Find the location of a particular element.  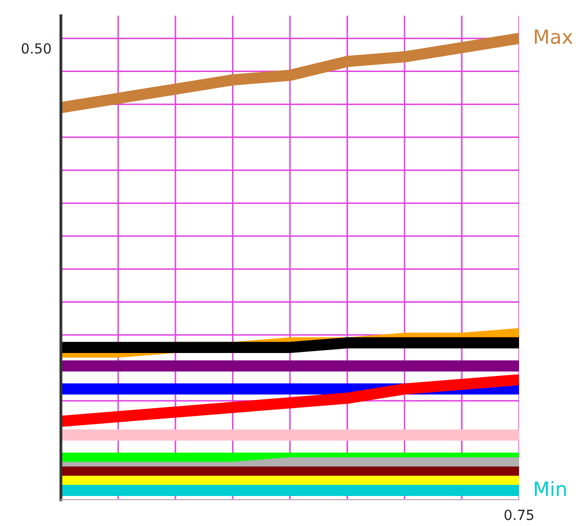

text: 0.50 is located at coordinates (36, 48).